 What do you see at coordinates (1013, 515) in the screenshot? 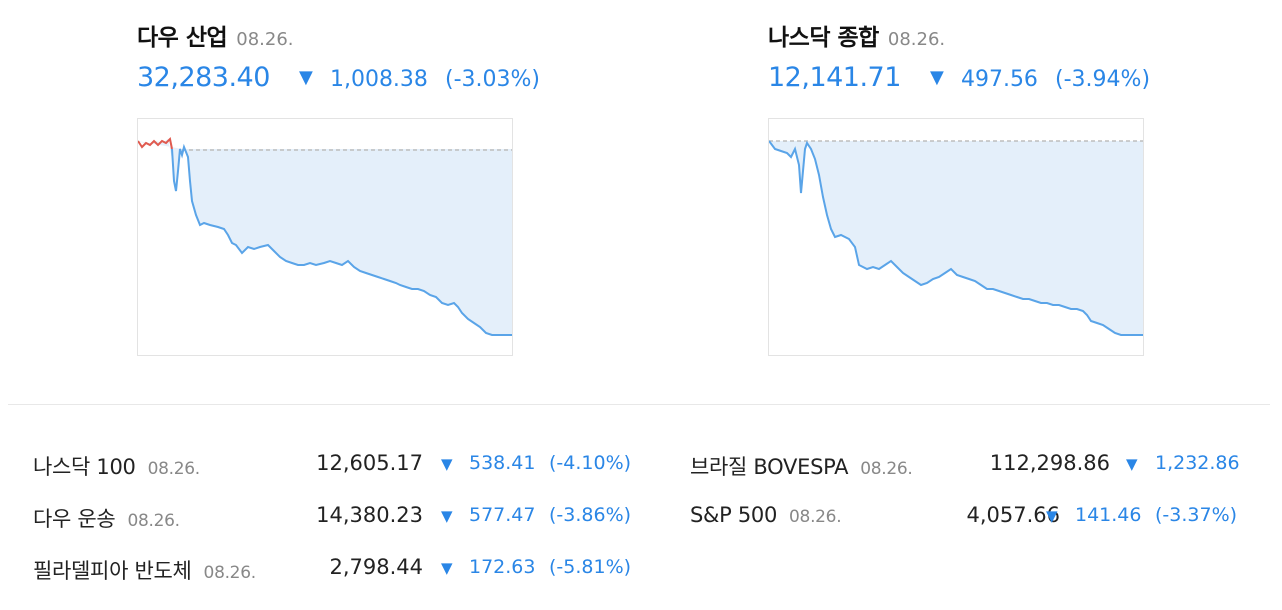
I see `row-price: 4,057.66` at bounding box center [1013, 515].